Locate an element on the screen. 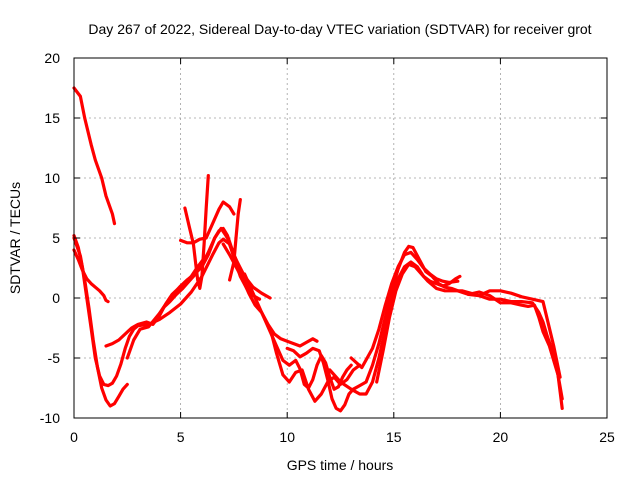 The width and height of the screenshot is (640, 480). x-tick-label: 20 is located at coordinates (501, 437).